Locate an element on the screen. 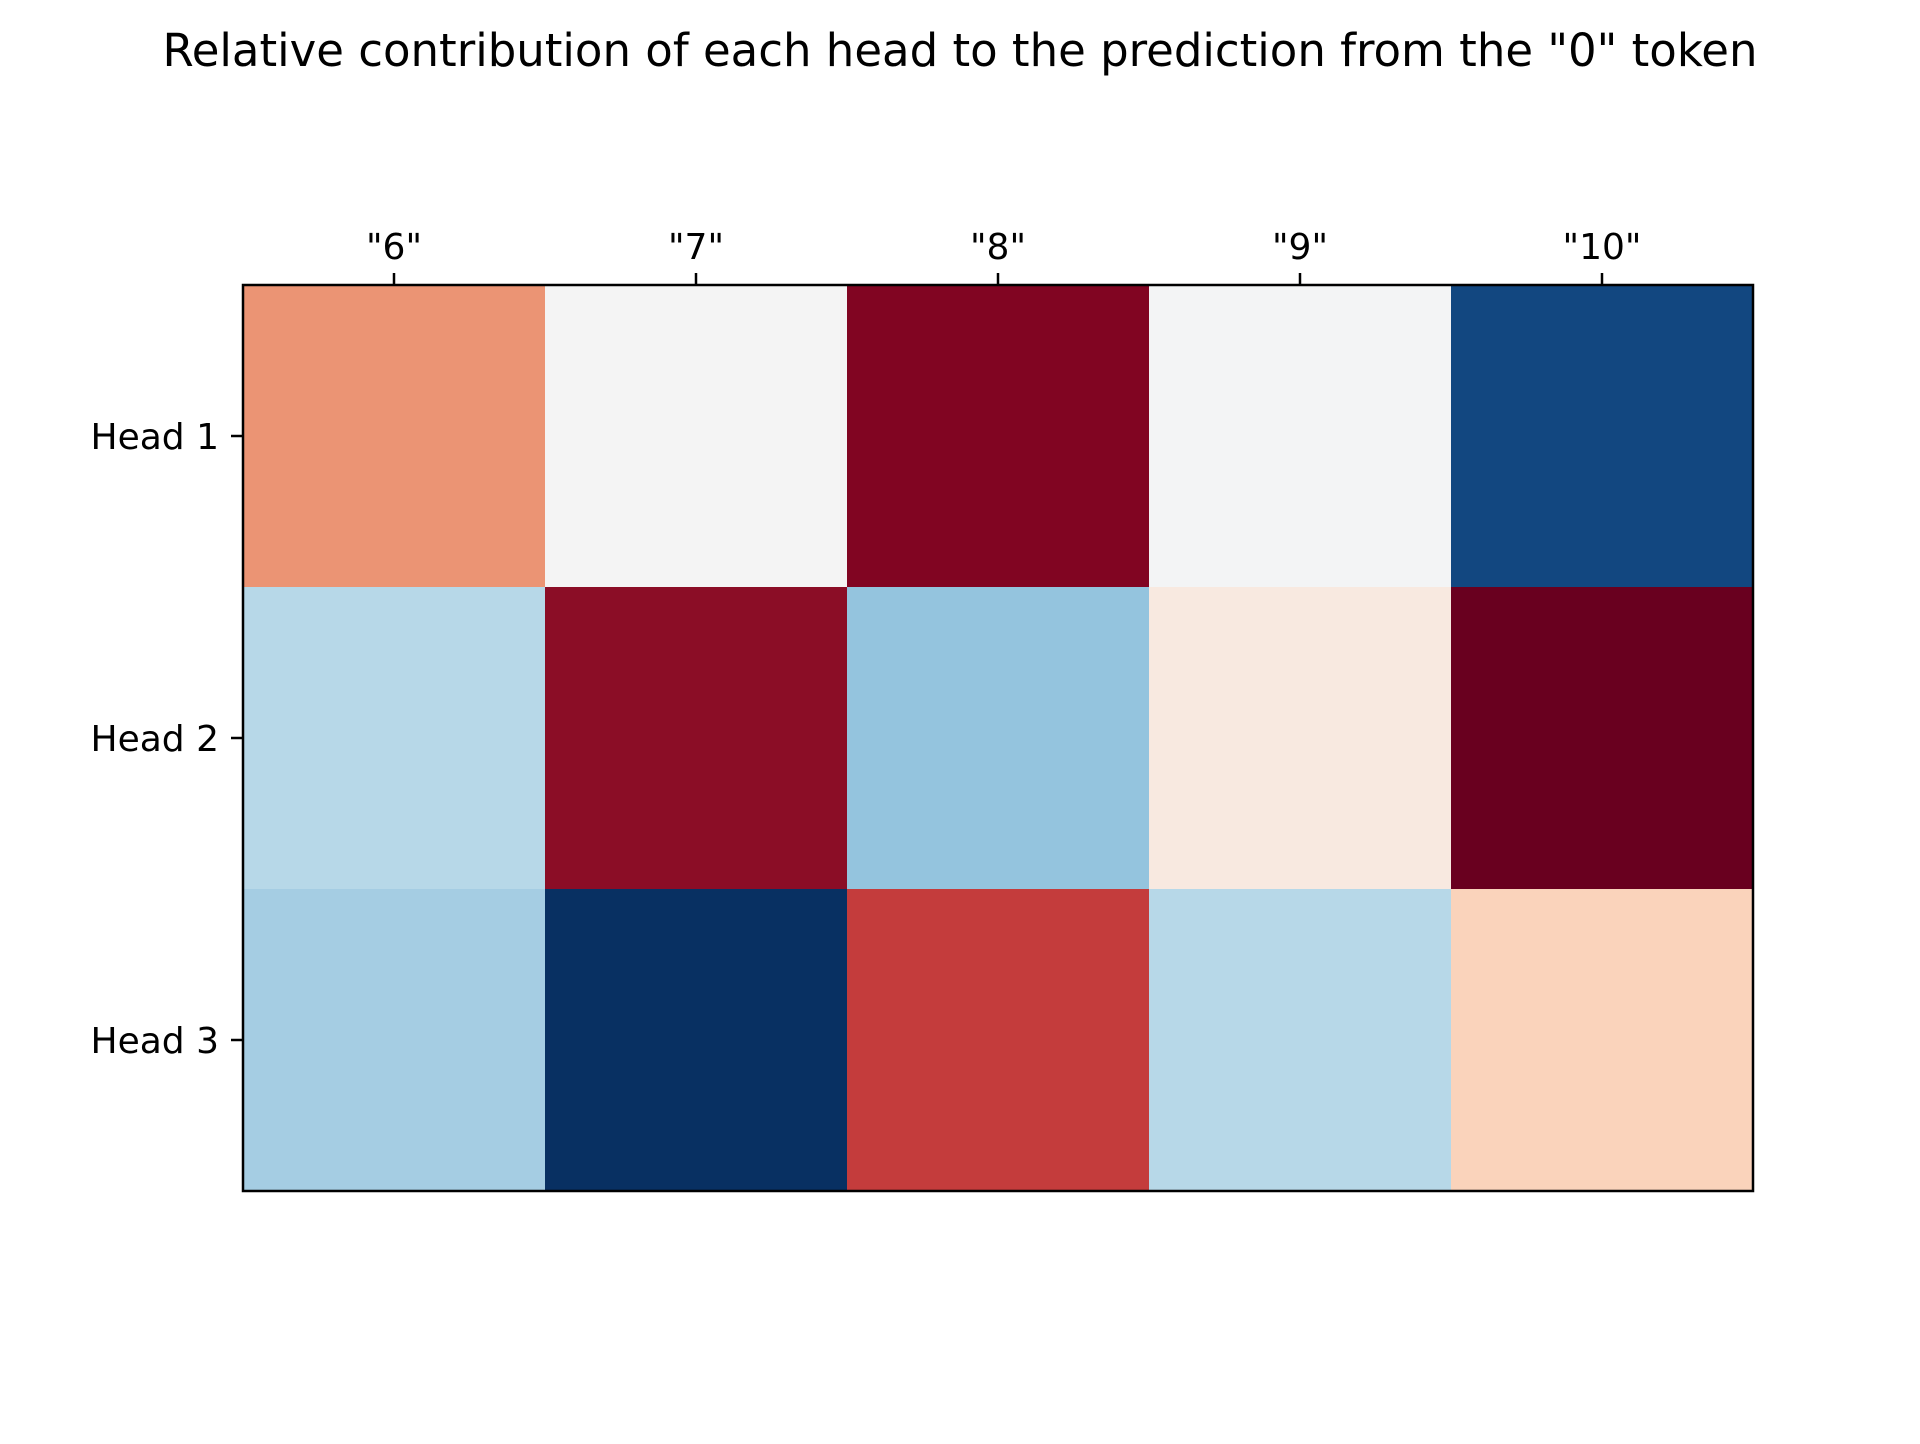  heatmap-cell-r3-c5 is located at coordinates (1602, 1040).